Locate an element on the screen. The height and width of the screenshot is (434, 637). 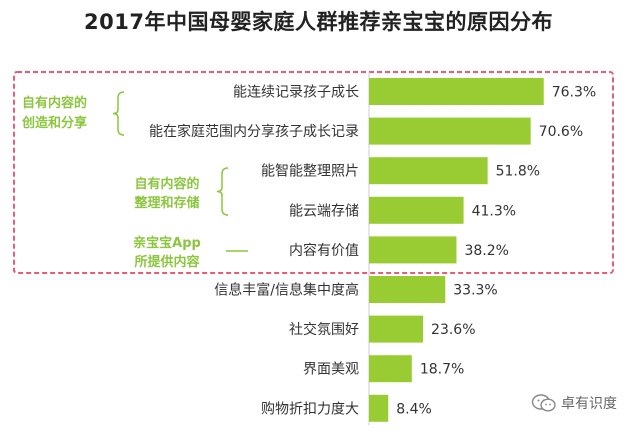
value-label: 76.3% is located at coordinates (574, 93).